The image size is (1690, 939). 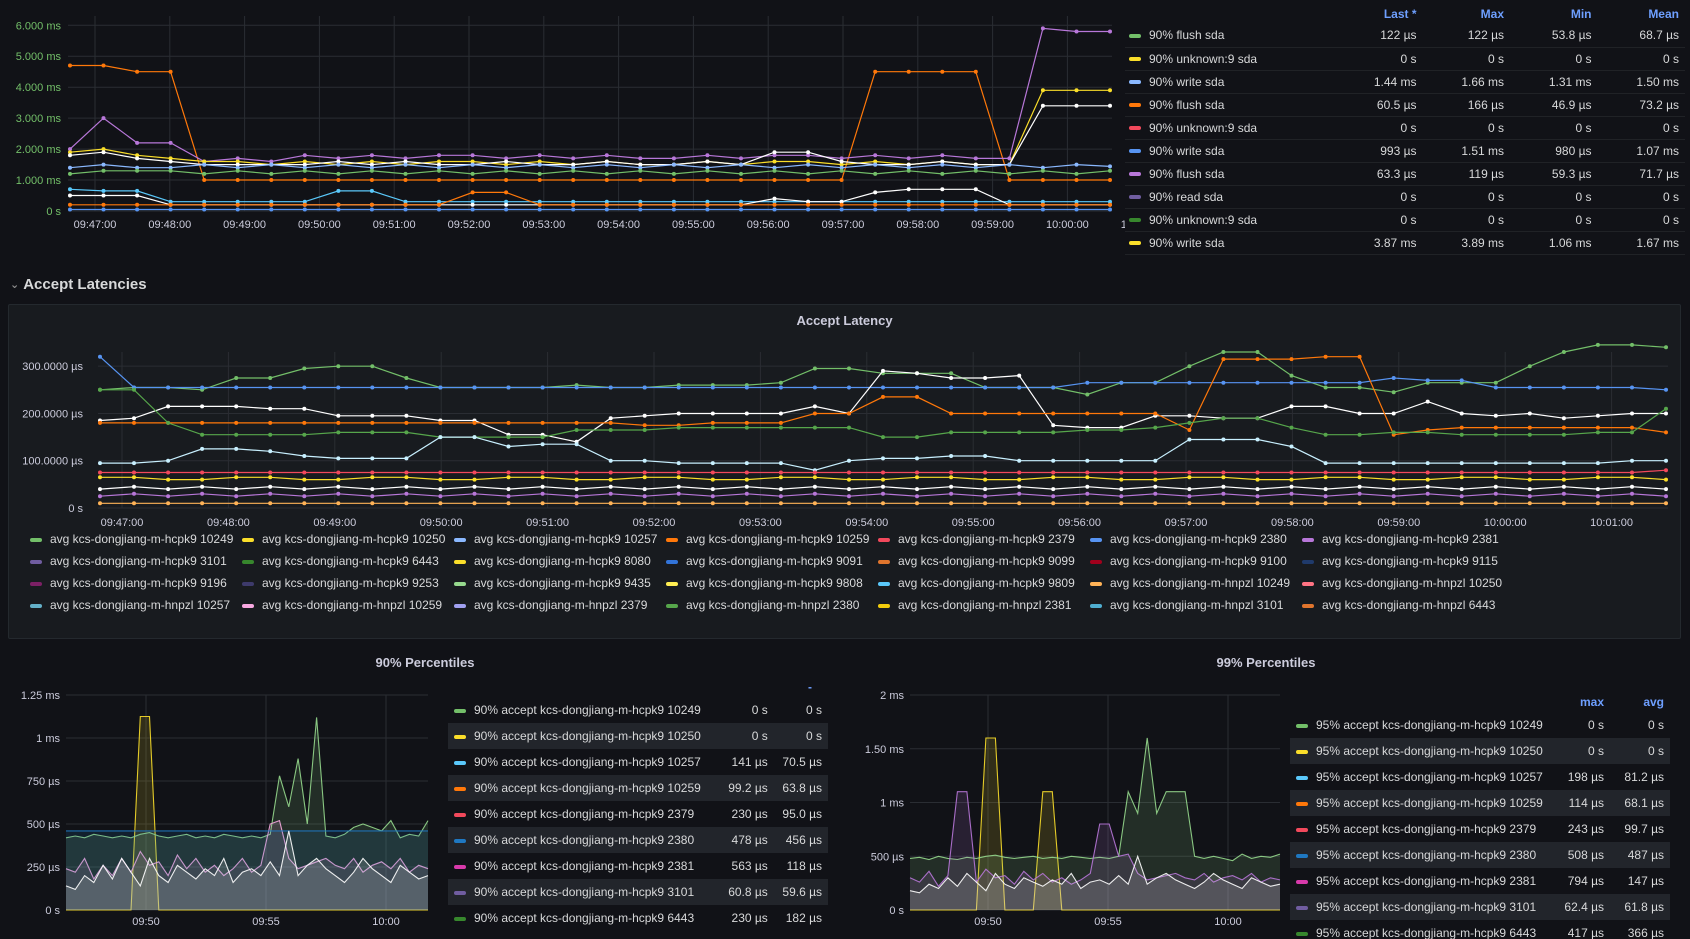 I want to click on legend-series-name: 90% accept kcs-dongjiang-m-hcpk9 2379, so click(x=584, y=814).